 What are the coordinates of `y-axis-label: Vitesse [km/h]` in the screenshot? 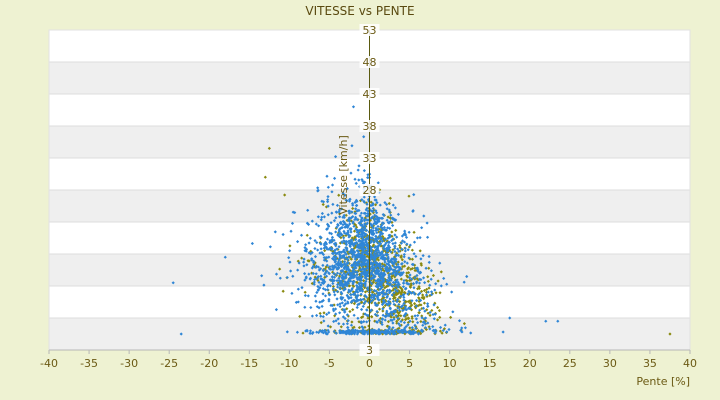 It's located at (343, 175).